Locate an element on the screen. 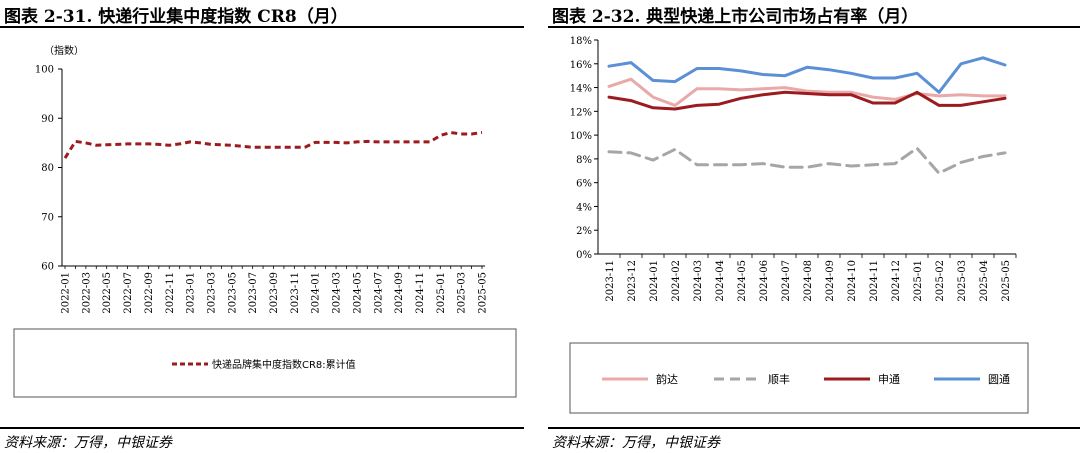  y-tick-label: 18% is located at coordinates (581, 41).